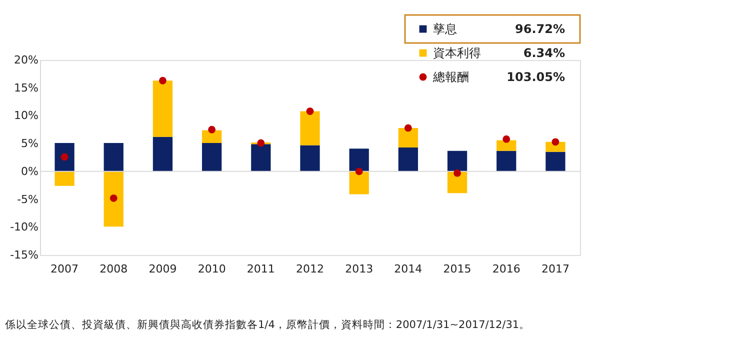 The width and height of the screenshot is (754, 340). Describe the element at coordinates (555, 269) in the screenshot. I see `x-tick-label: 2017` at that location.